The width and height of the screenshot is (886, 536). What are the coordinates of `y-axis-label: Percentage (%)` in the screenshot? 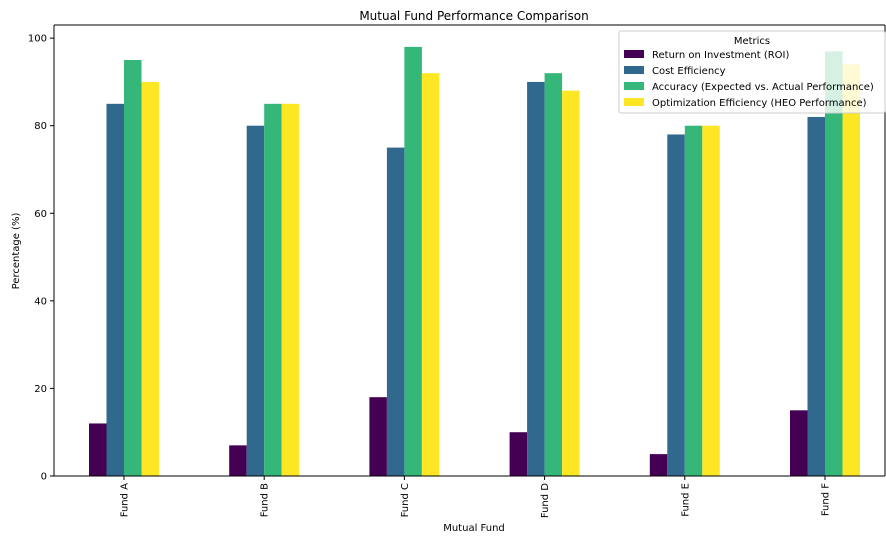 It's located at (16, 251).